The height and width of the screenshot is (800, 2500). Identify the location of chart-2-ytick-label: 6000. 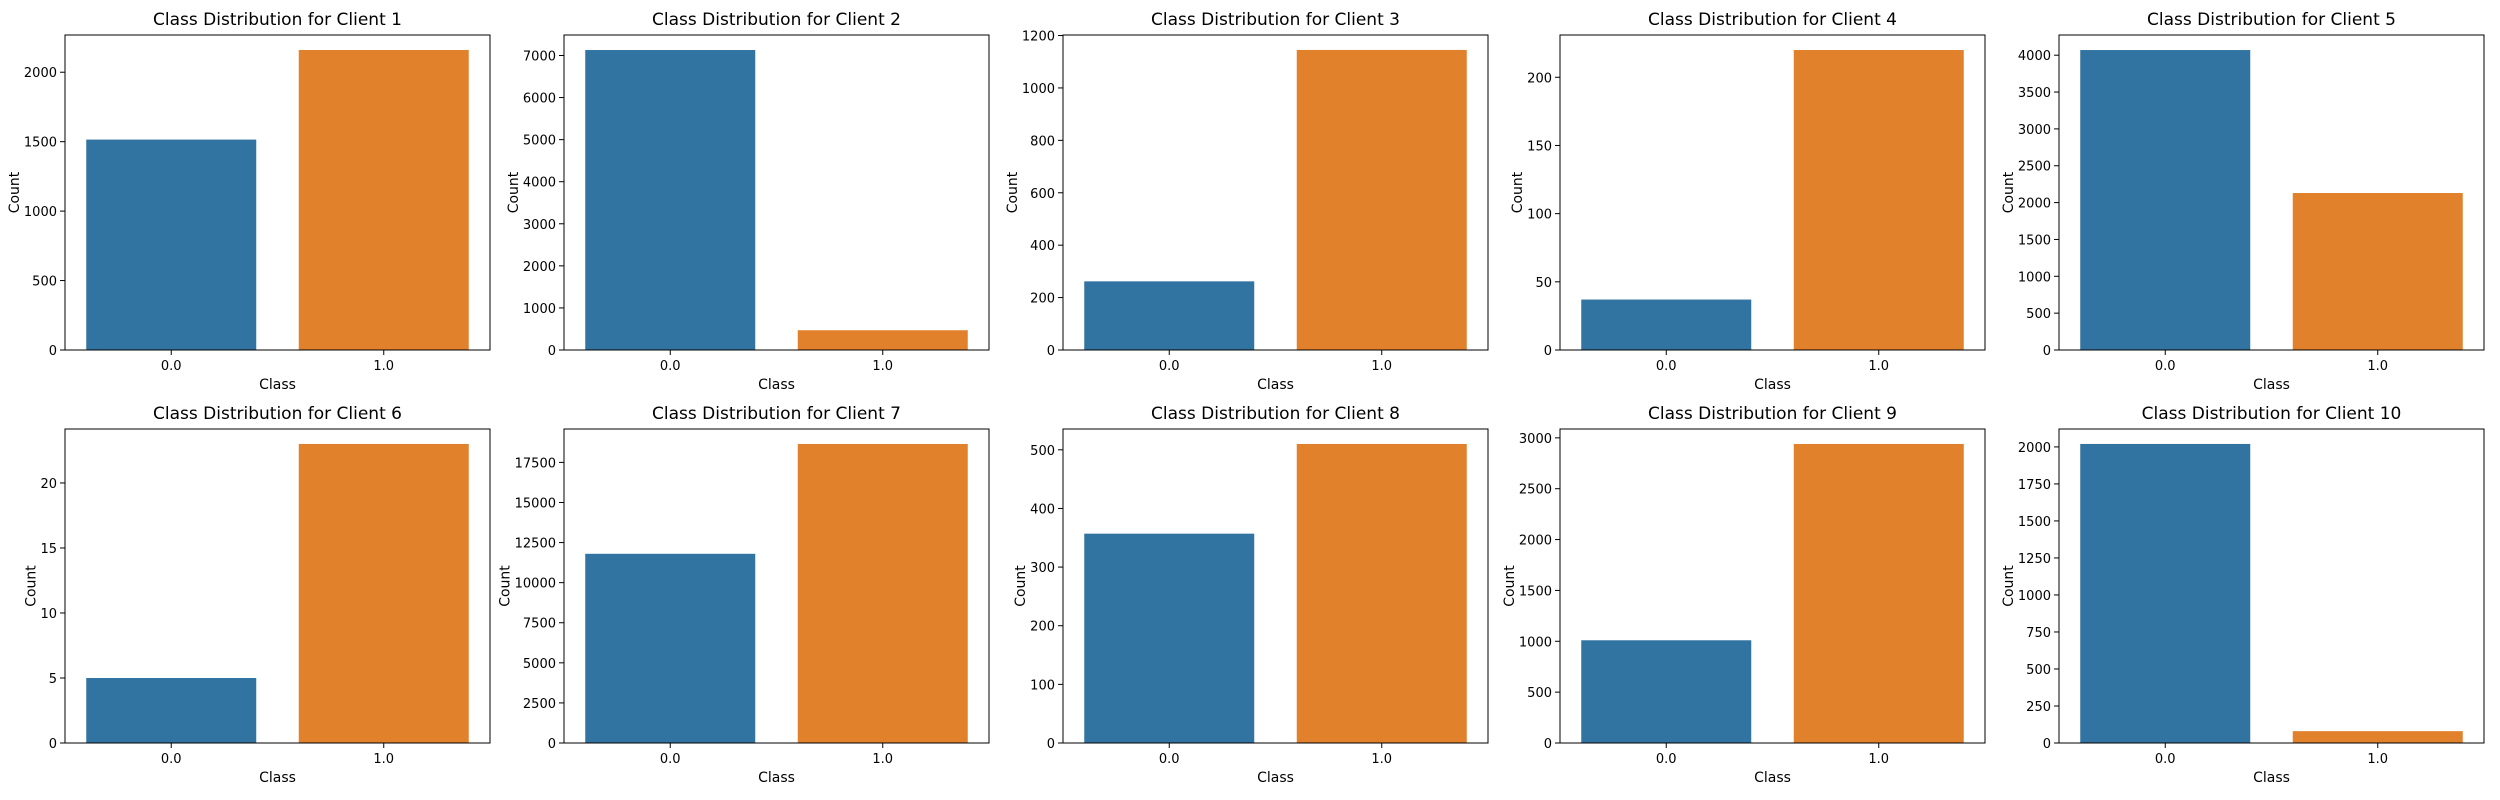
(539, 99).